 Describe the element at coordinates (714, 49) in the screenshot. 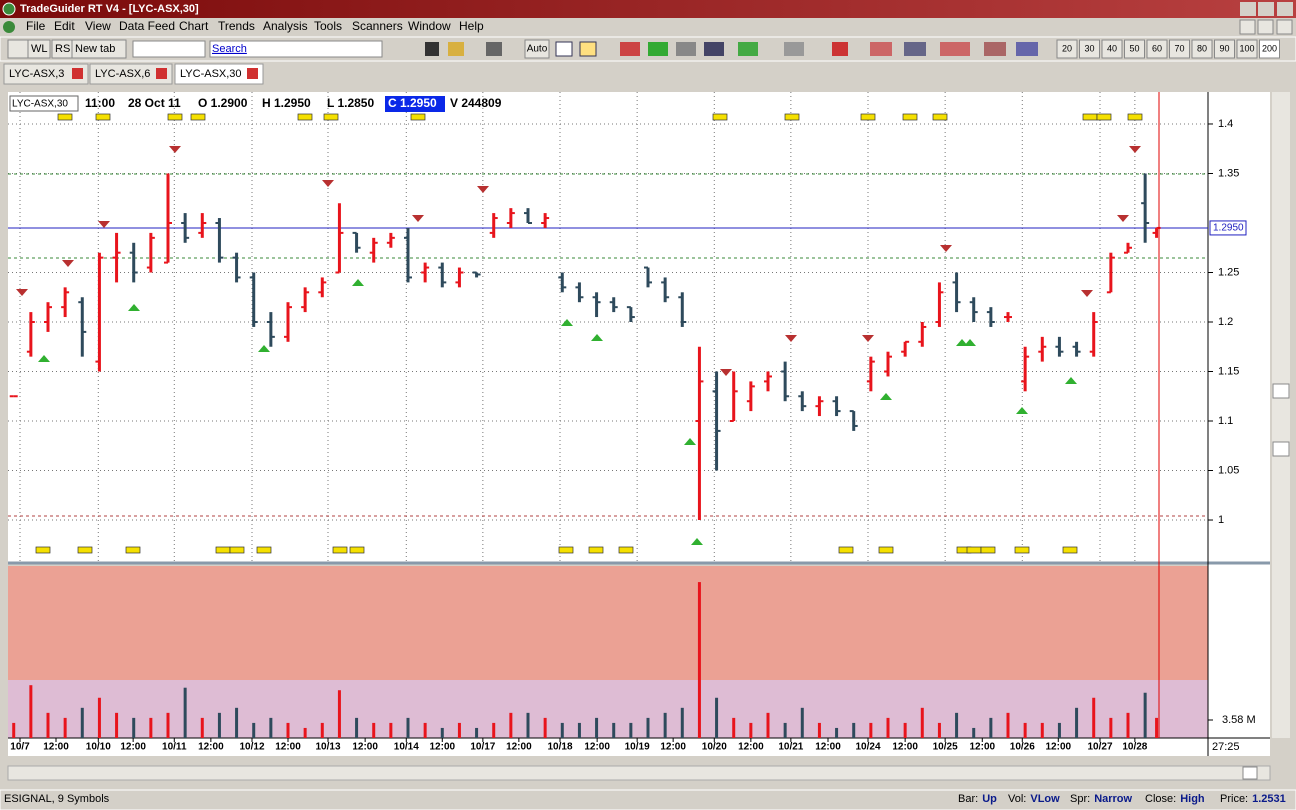

I see `bars-icon` at that location.